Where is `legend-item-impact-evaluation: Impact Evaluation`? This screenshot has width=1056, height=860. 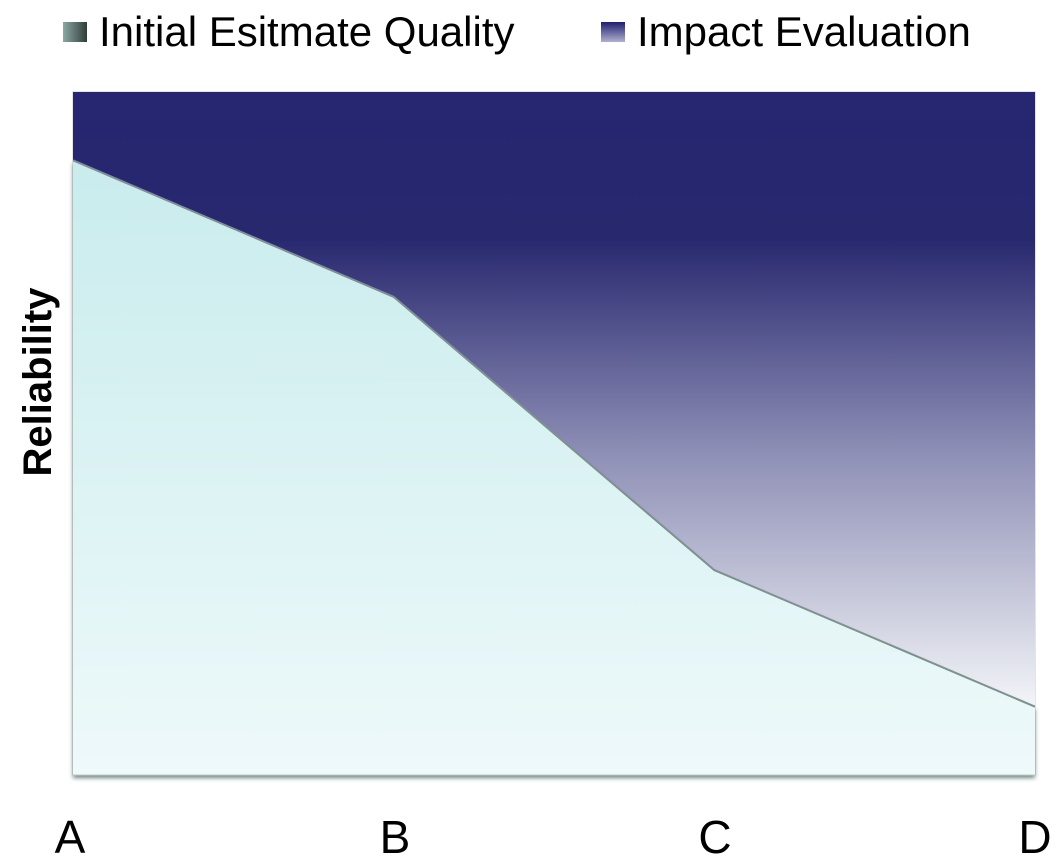 legend-item-impact-evaluation: Impact Evaluation is located at coordinates (786, 31).